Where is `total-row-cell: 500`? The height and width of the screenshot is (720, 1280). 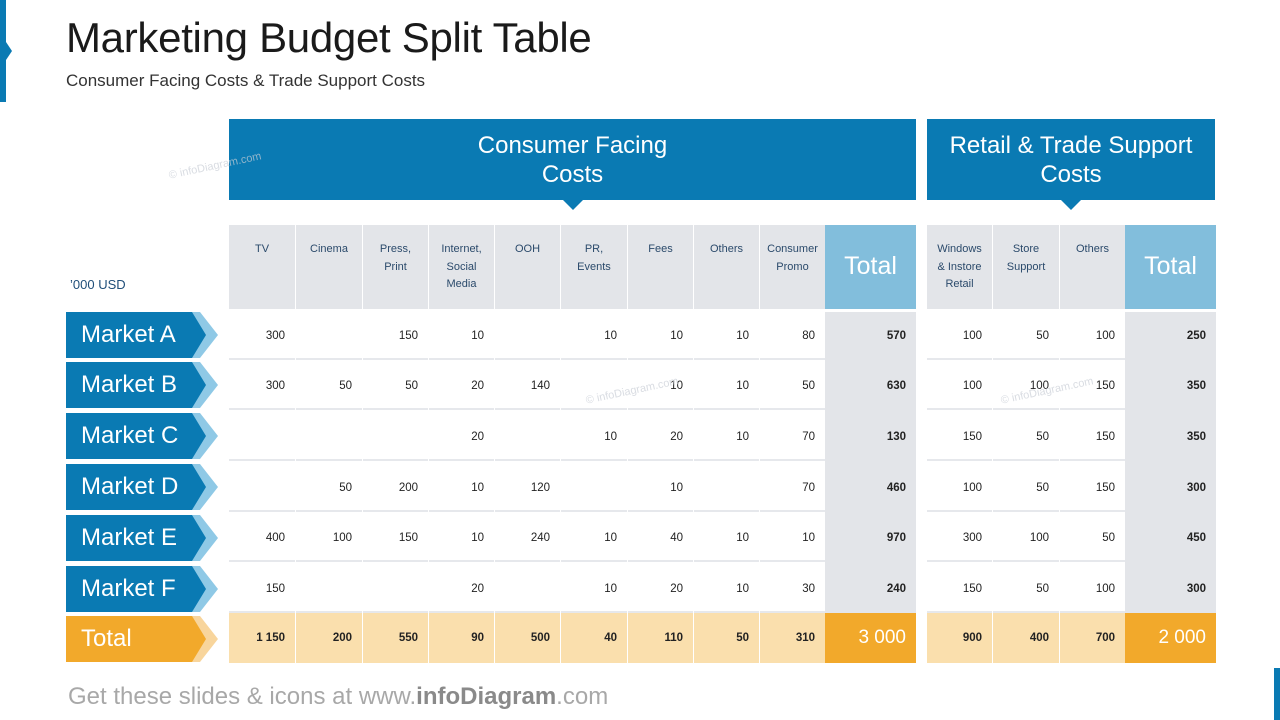 total-row-cell: 500 is located at coordinates (527, 638).